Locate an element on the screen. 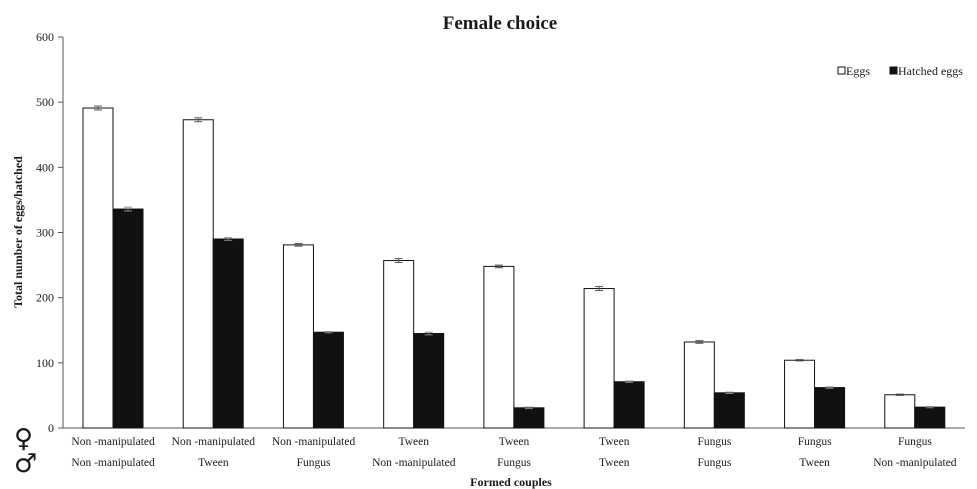 The width and height of the screenshot is (977, 489). legend-swatch-hatched-eggs is located at coordinates (893, 70).